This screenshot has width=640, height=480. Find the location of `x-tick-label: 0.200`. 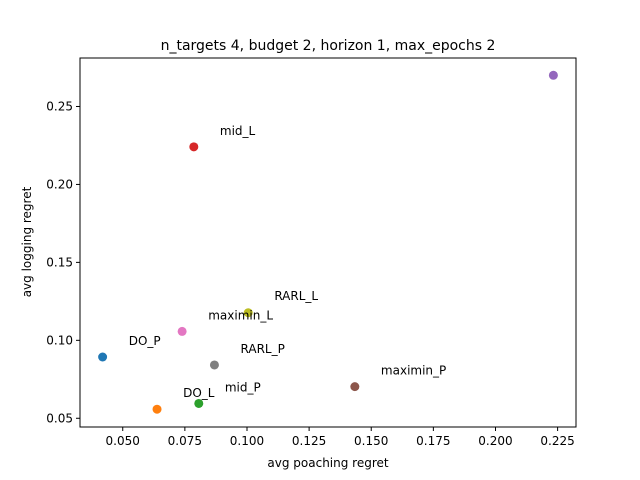

x-tick-label: 0.200 is located at coordinates (495, 441).